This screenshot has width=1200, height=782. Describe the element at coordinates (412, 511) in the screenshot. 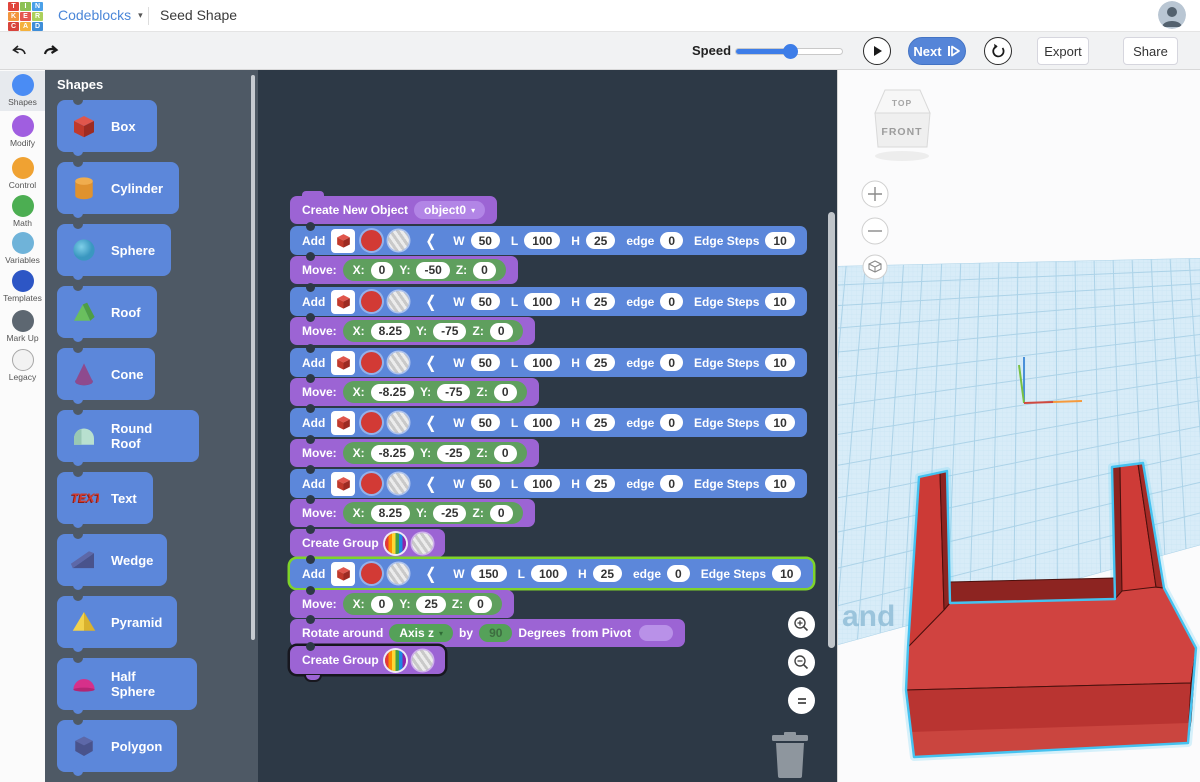

I see `block-move: Move: X: 8.25 Y: -25 Z: 0` at that location.